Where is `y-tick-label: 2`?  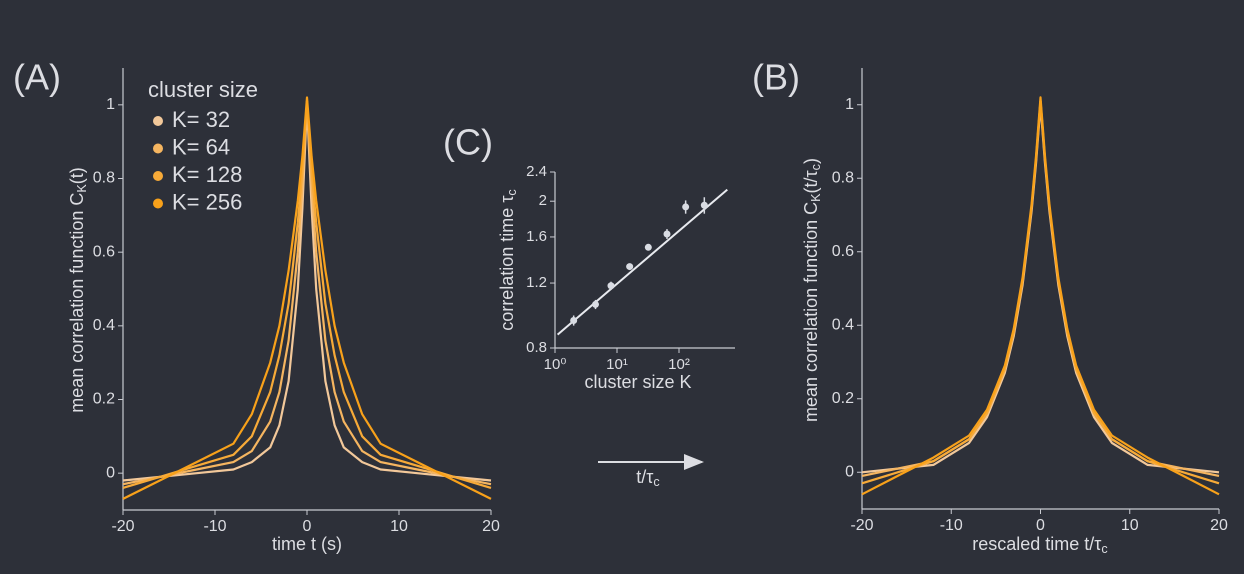 y-tick-label: 2 is located at coordinates (543, 200).